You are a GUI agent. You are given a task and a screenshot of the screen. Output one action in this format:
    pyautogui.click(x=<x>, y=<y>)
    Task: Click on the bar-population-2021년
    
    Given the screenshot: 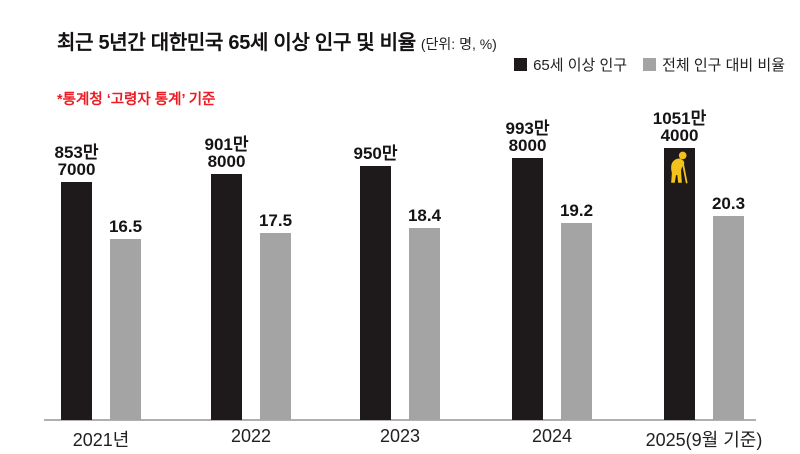 What is the action you would take?
    pyautogui.click(x=76, y=301)
    